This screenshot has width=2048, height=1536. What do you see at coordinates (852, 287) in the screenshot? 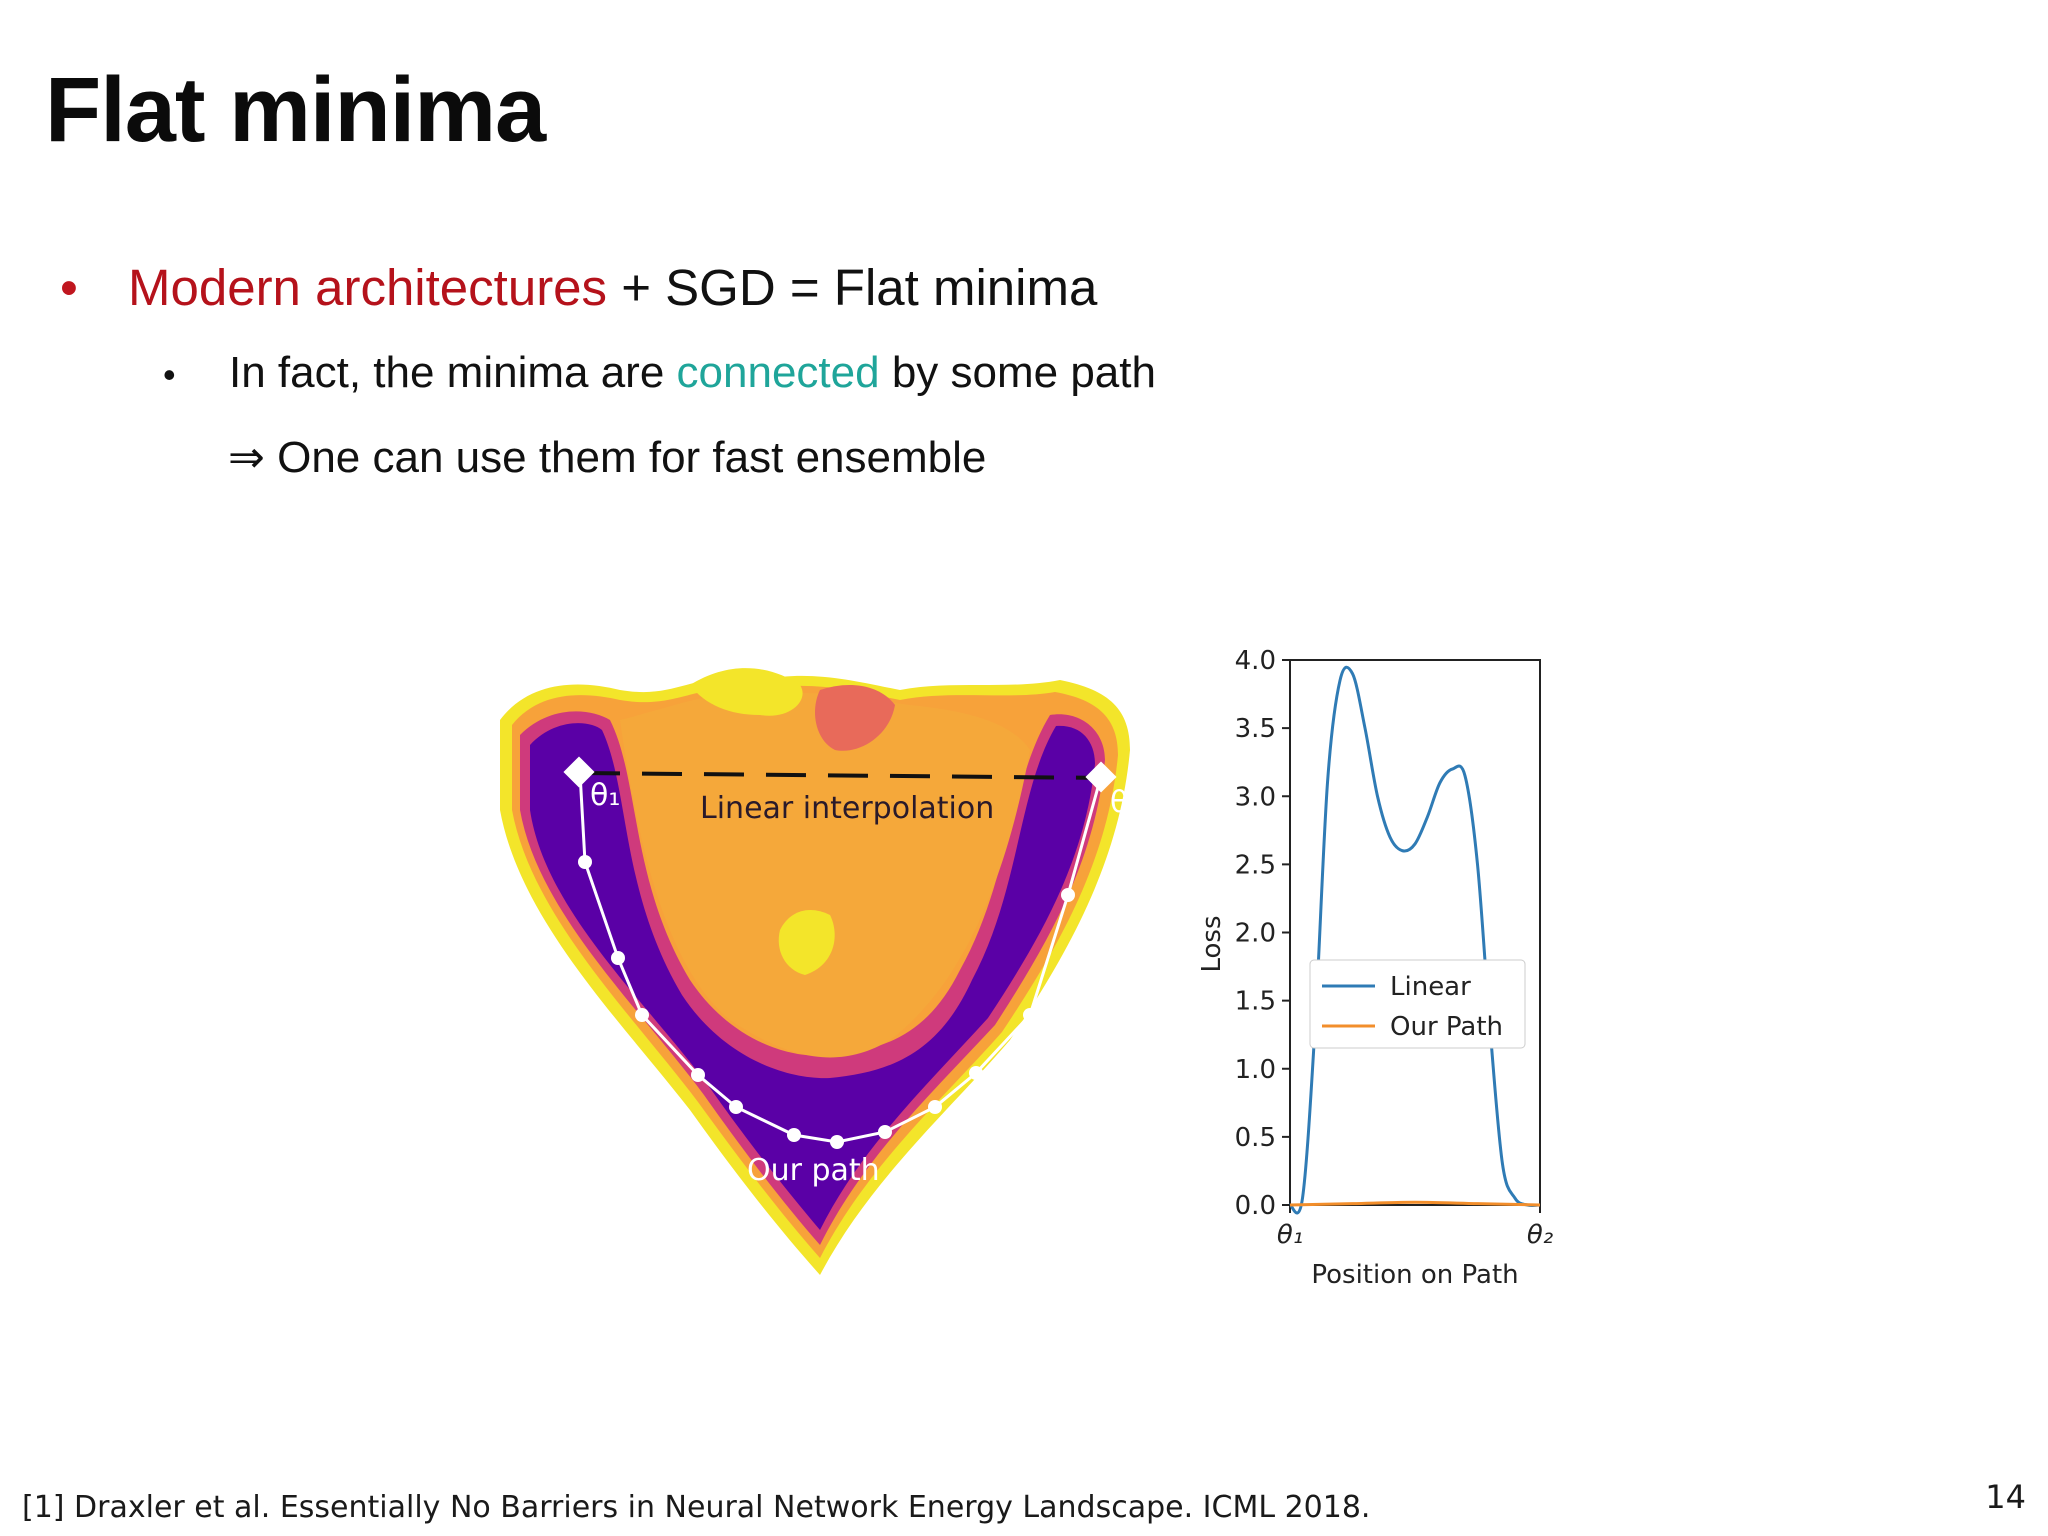
I see `bullet1-rest: + SGD = Flat minima` at bounding box center [852, 287].